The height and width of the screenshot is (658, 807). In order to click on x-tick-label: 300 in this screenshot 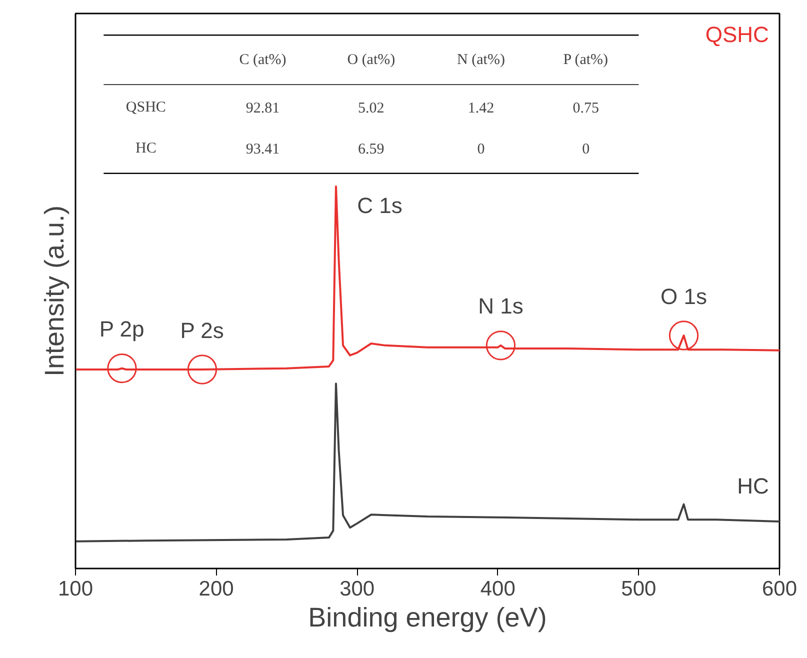, I will do `click(357, 589)`.